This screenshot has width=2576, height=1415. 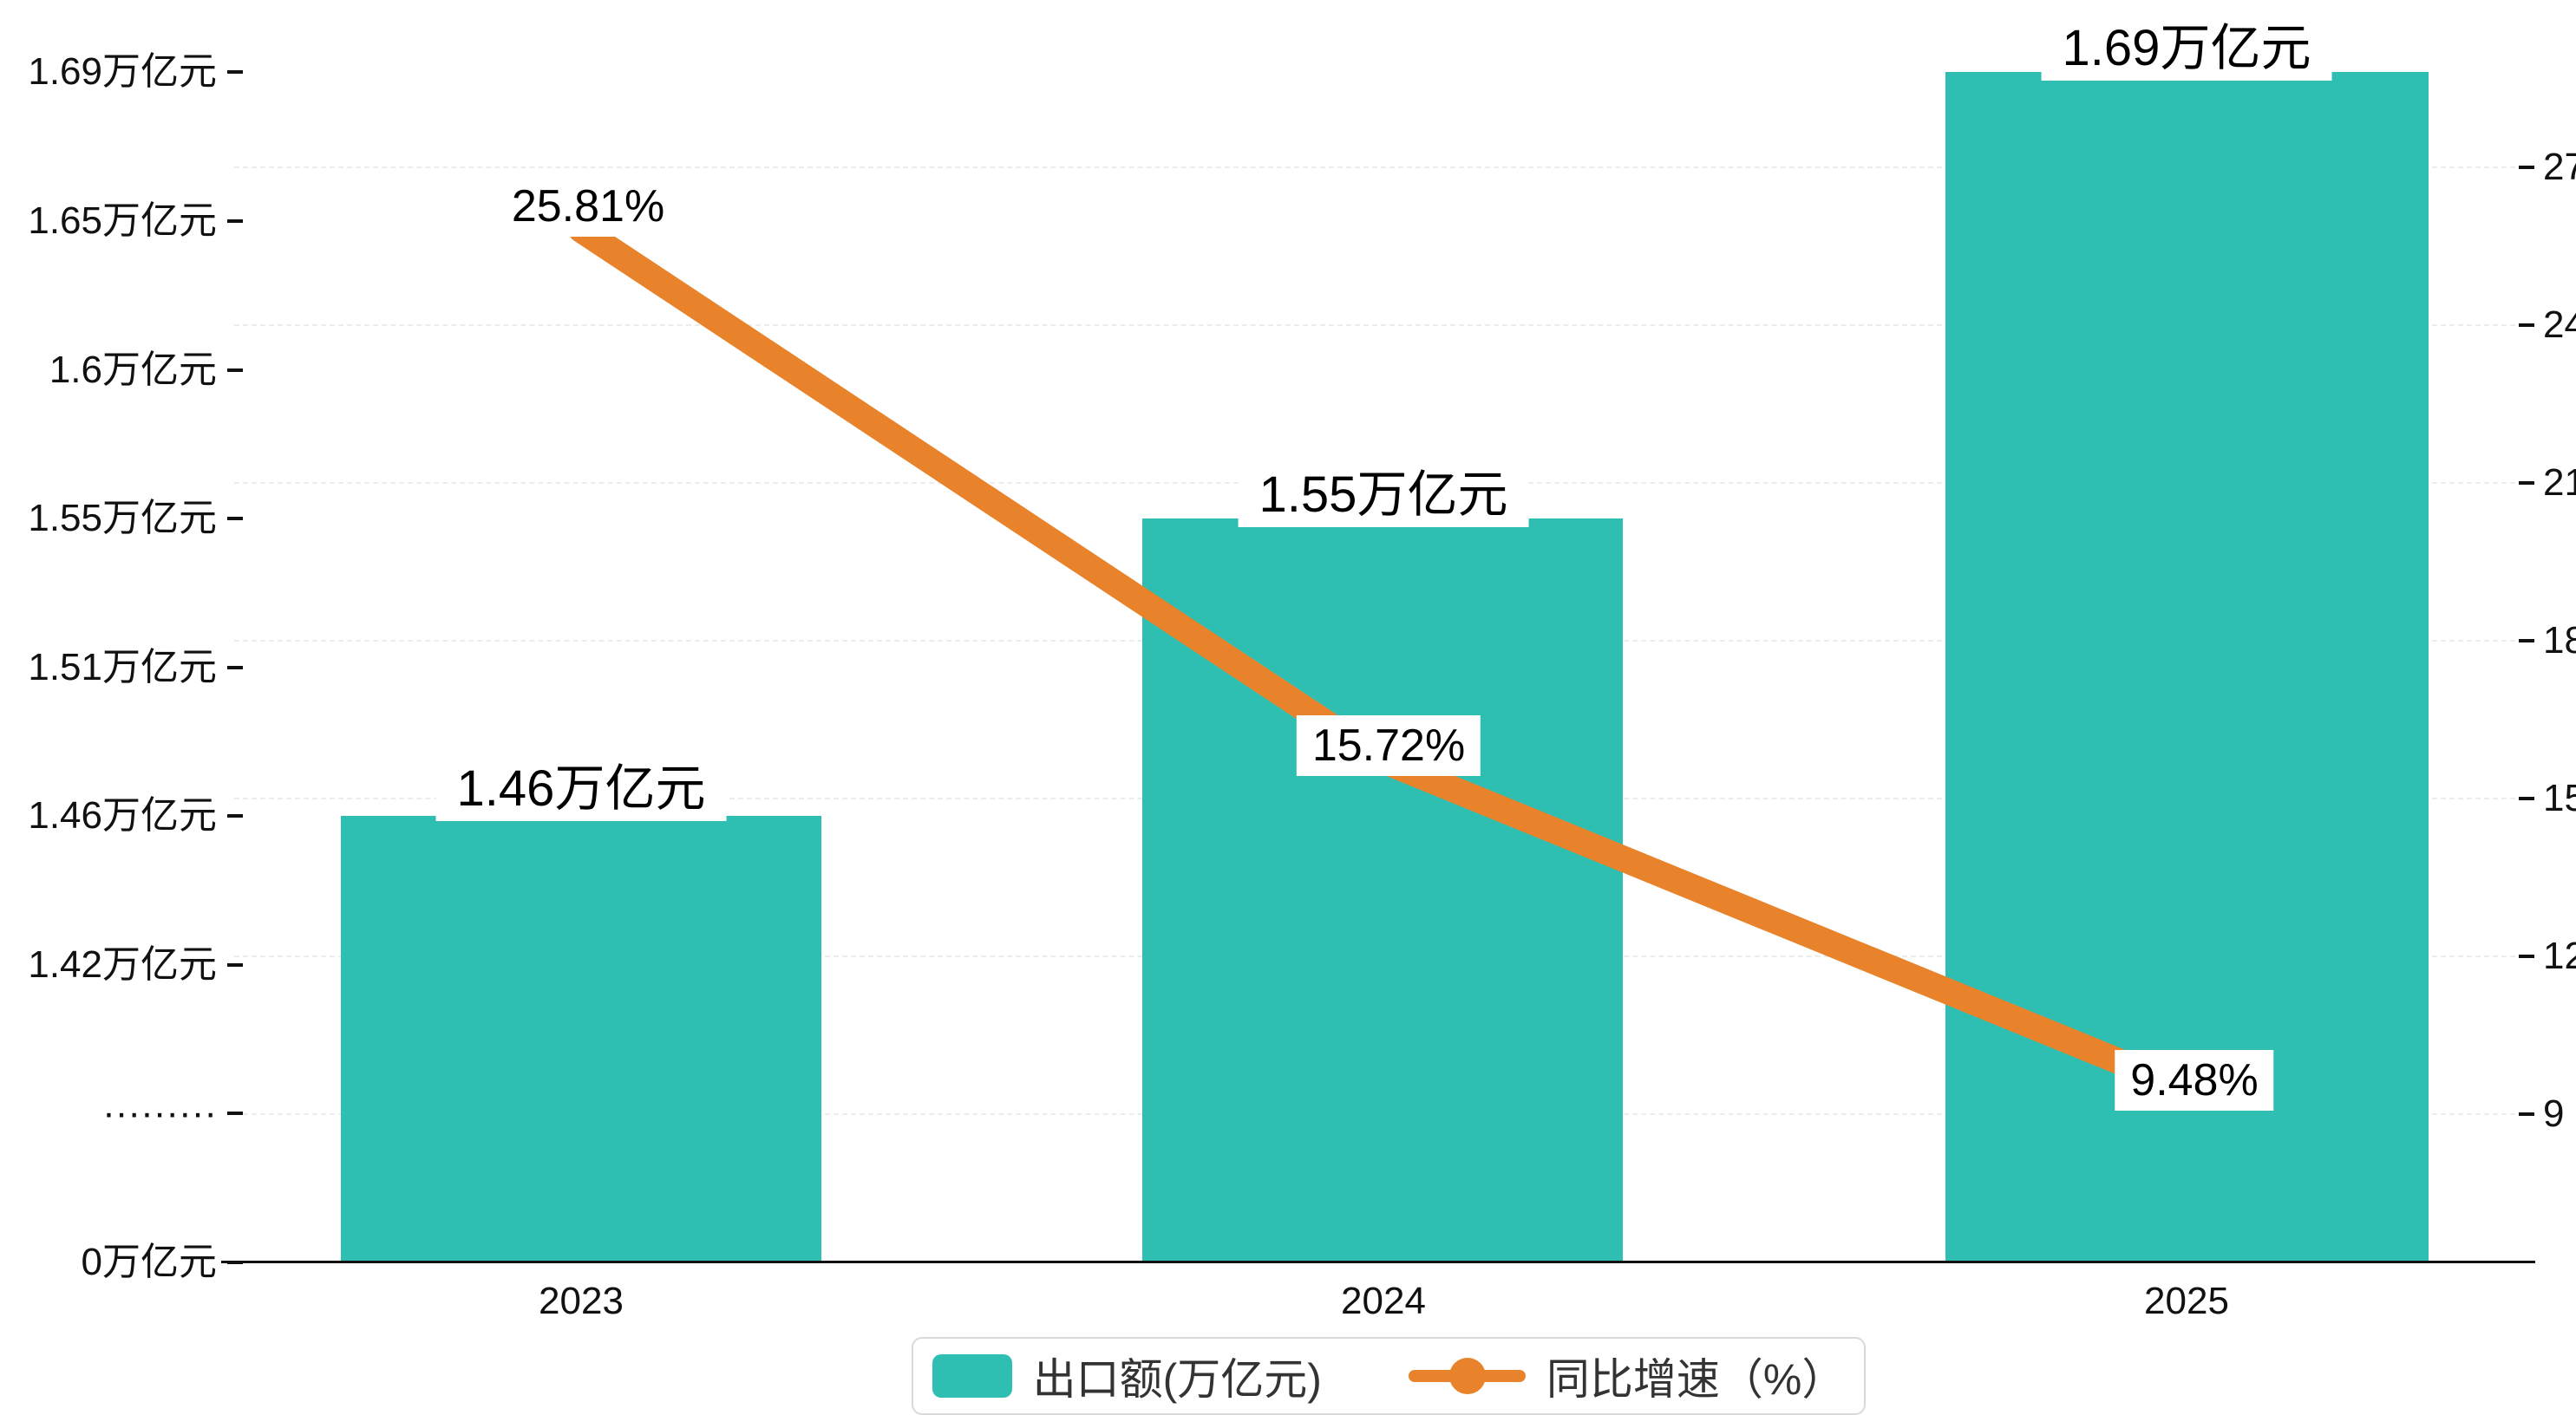 I want to click on left-axis-tick-label: 1.42万亿元, so click(x=122, y=964).